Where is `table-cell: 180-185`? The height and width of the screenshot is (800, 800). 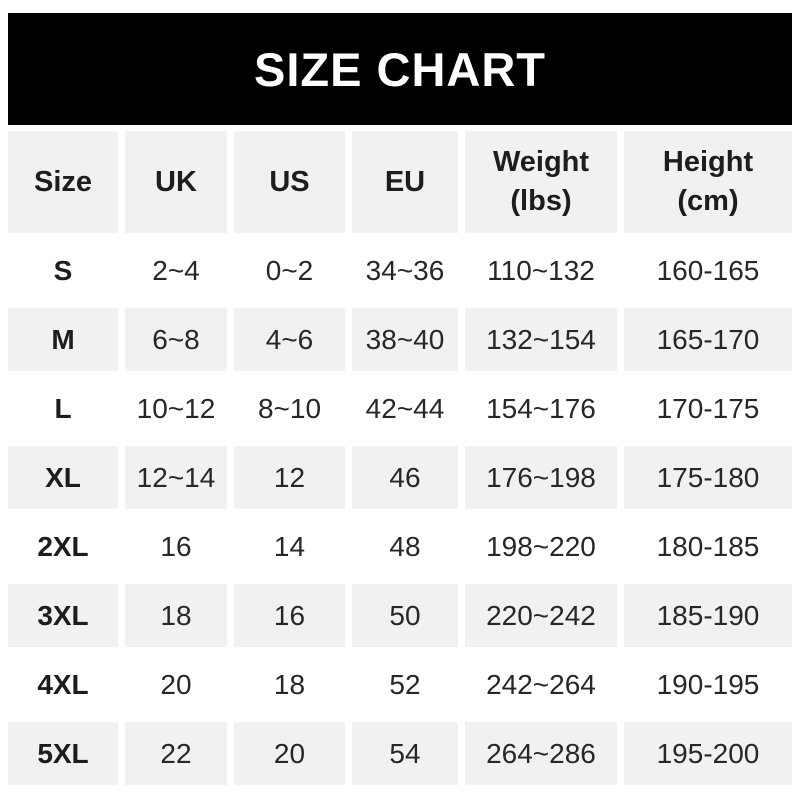
table-cell: 180-185 is located at coordinates (708, 546).